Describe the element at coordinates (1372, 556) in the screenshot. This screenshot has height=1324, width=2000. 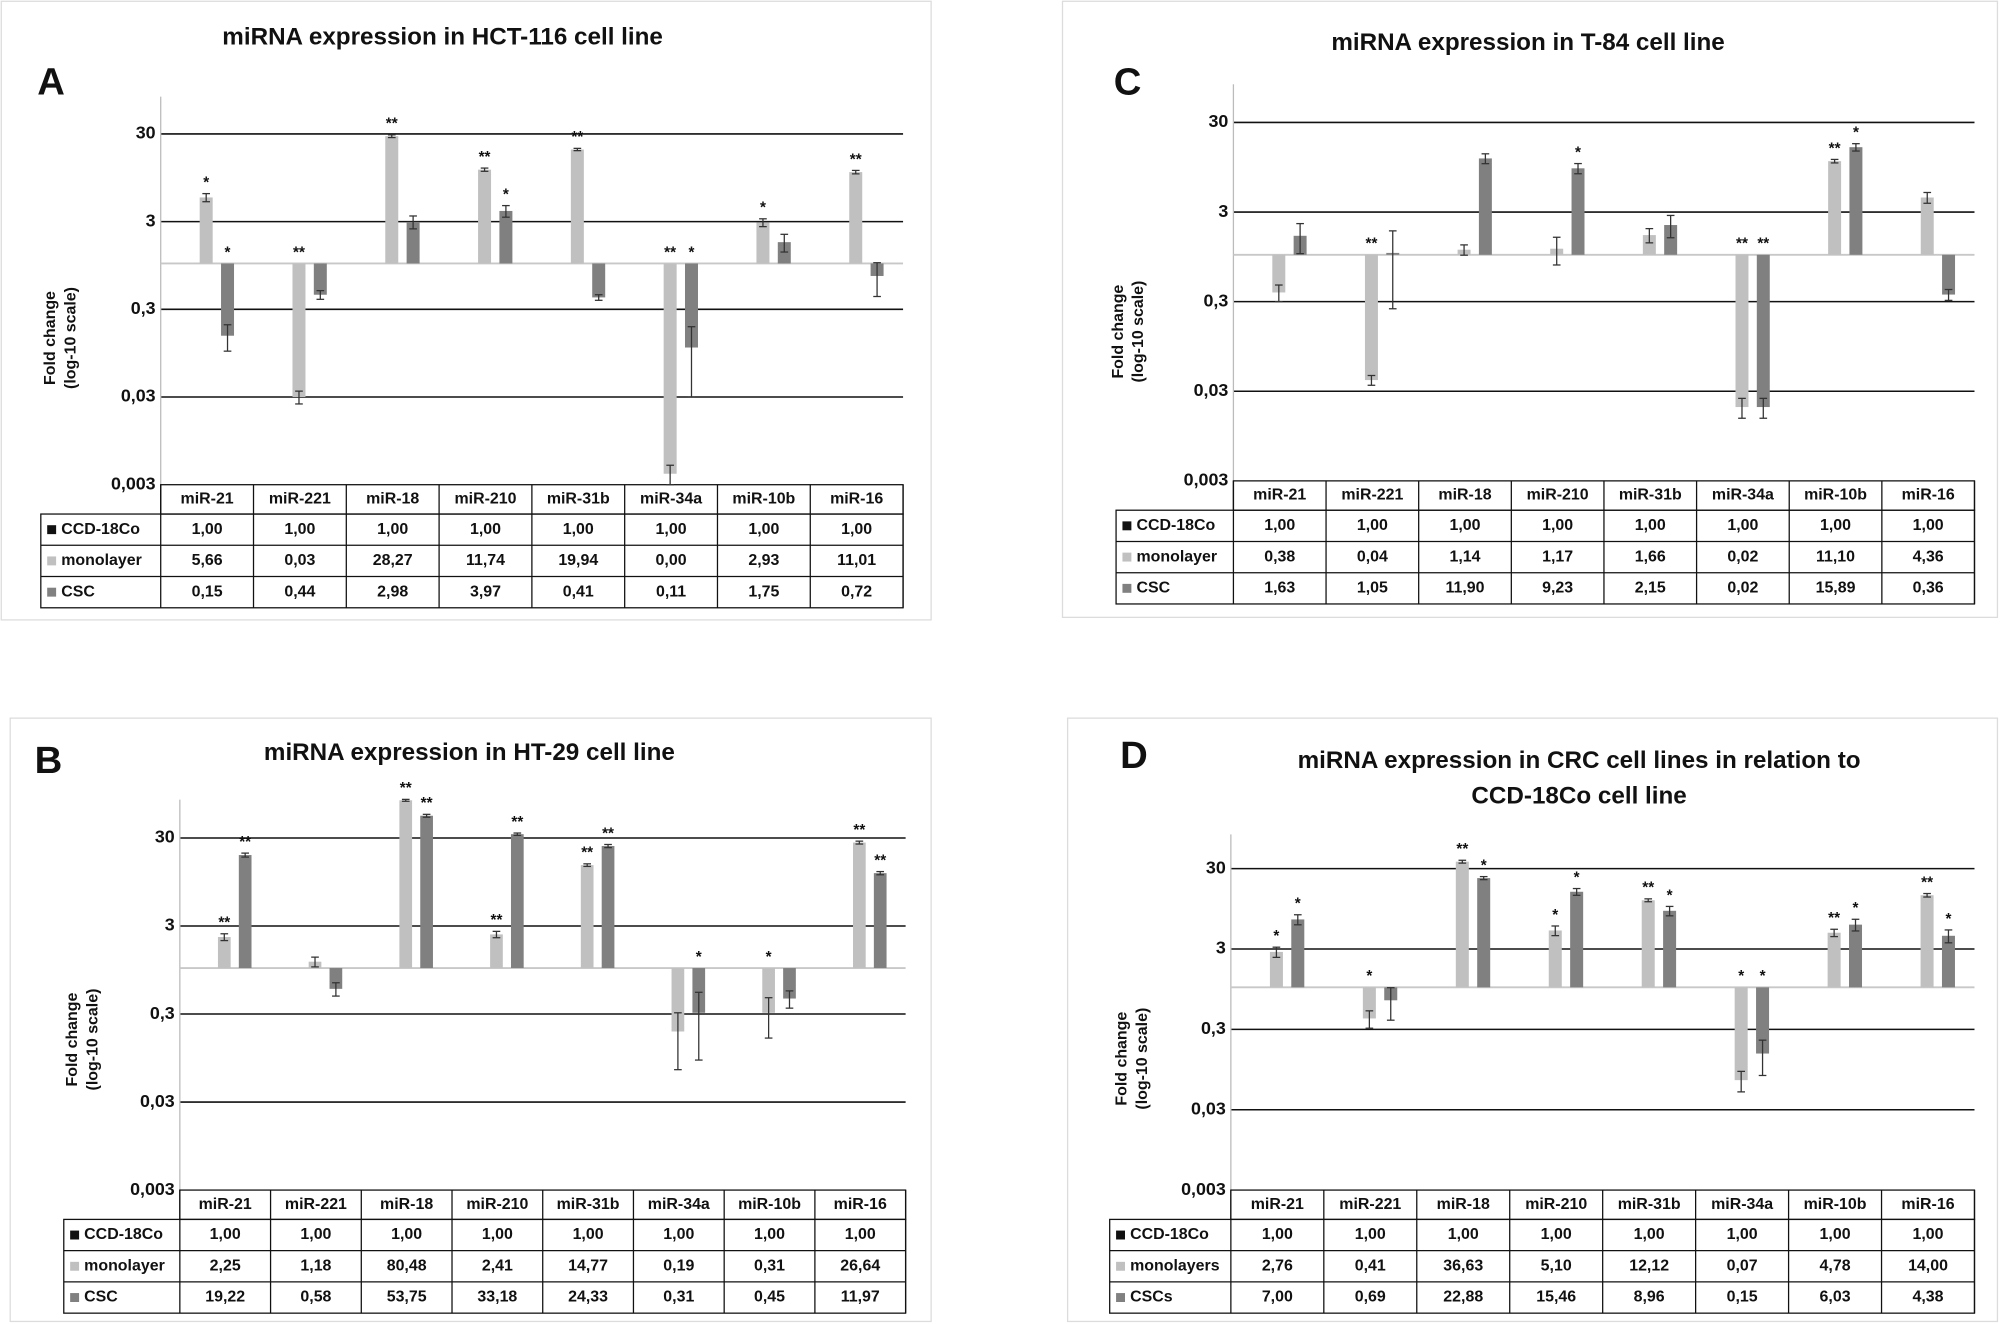
I see `table-value: 0,04` at that location.